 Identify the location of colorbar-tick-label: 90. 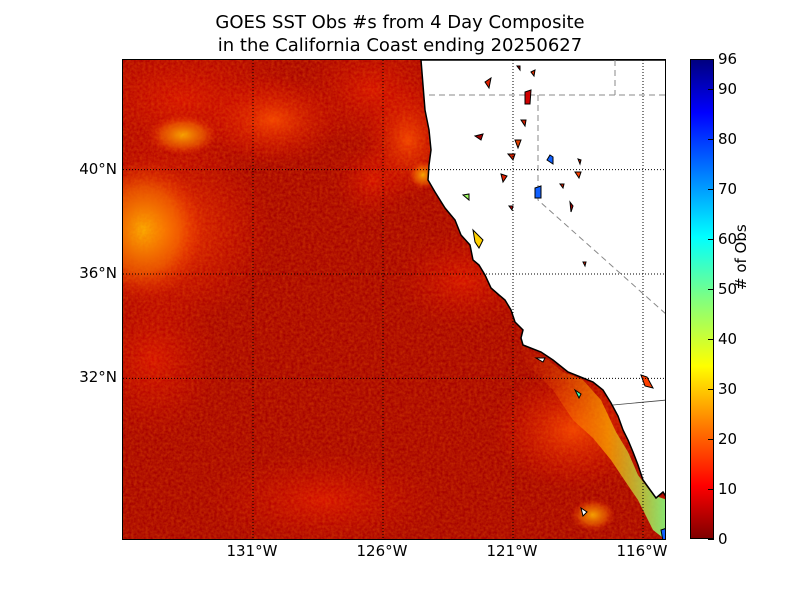
(728, 89).